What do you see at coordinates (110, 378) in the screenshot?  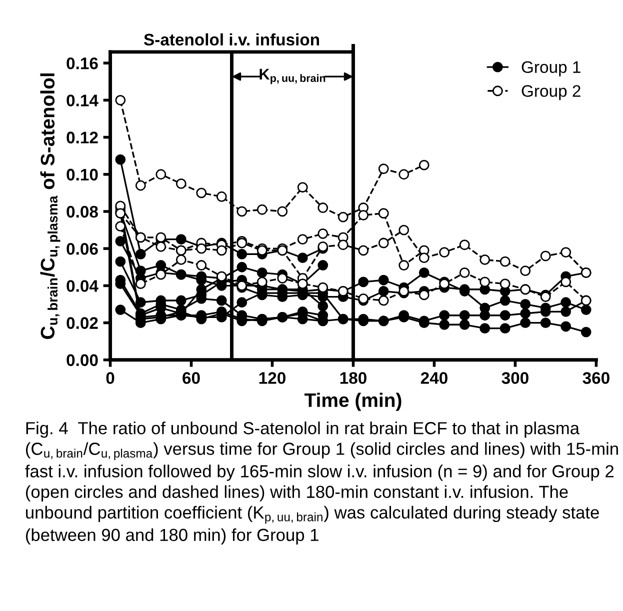 I see `x-tick-label: 0` at bounding box center [110, 378].